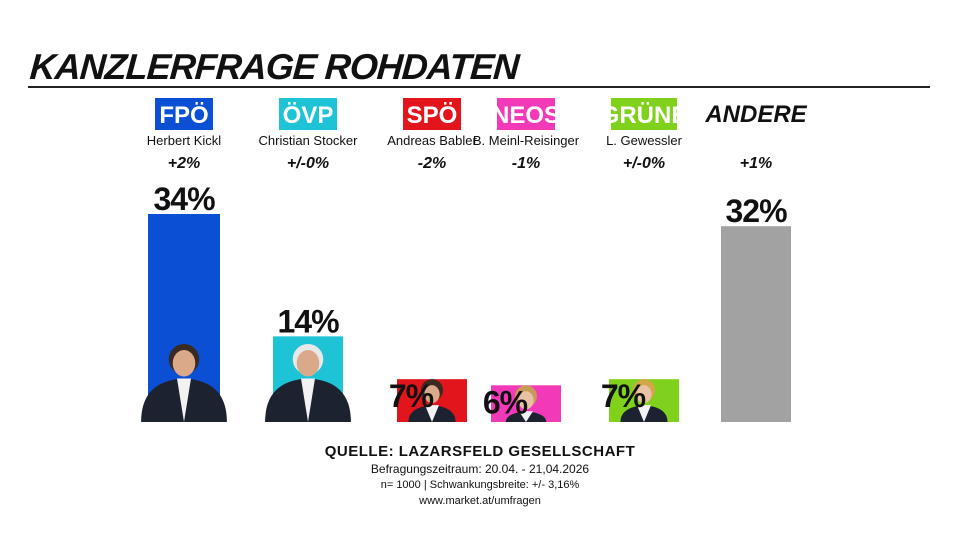  Describe the element at coordinates (184, 199) in the screenshot. I see `value-label: 34%` at that location.